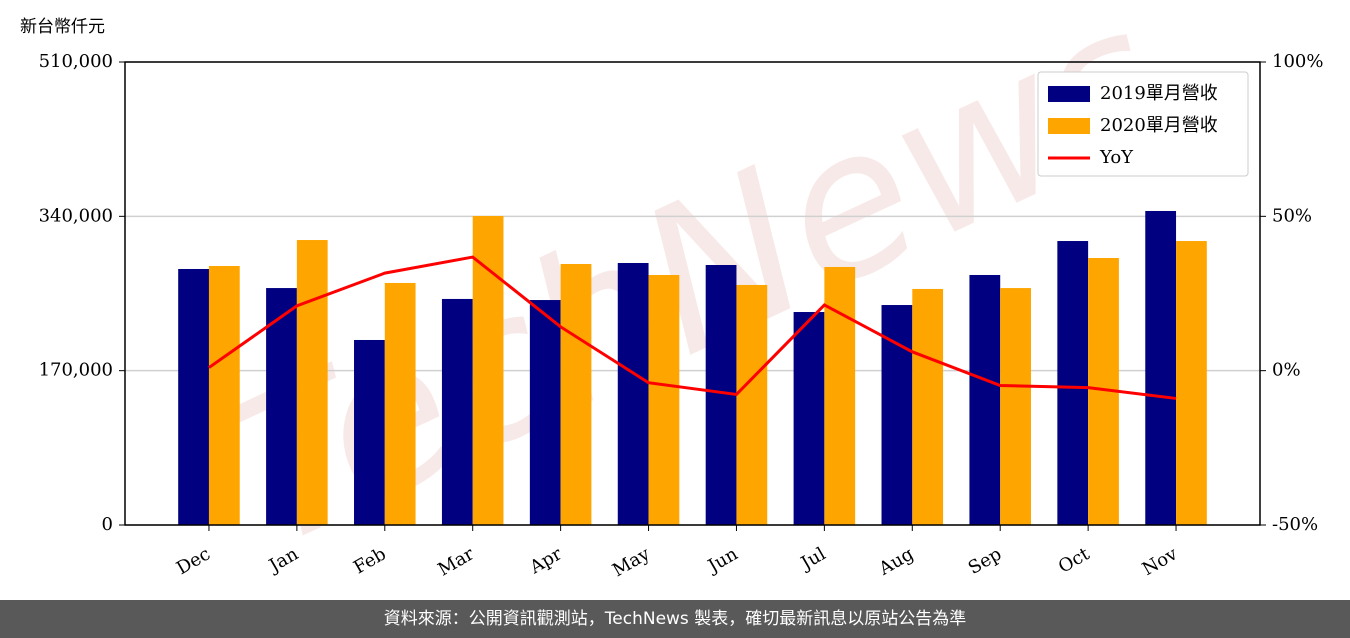  What do you see at coordinates (456, 561) in the screenshot?
I see `x-tick-label: Mar` at bounding box center [456, 561].